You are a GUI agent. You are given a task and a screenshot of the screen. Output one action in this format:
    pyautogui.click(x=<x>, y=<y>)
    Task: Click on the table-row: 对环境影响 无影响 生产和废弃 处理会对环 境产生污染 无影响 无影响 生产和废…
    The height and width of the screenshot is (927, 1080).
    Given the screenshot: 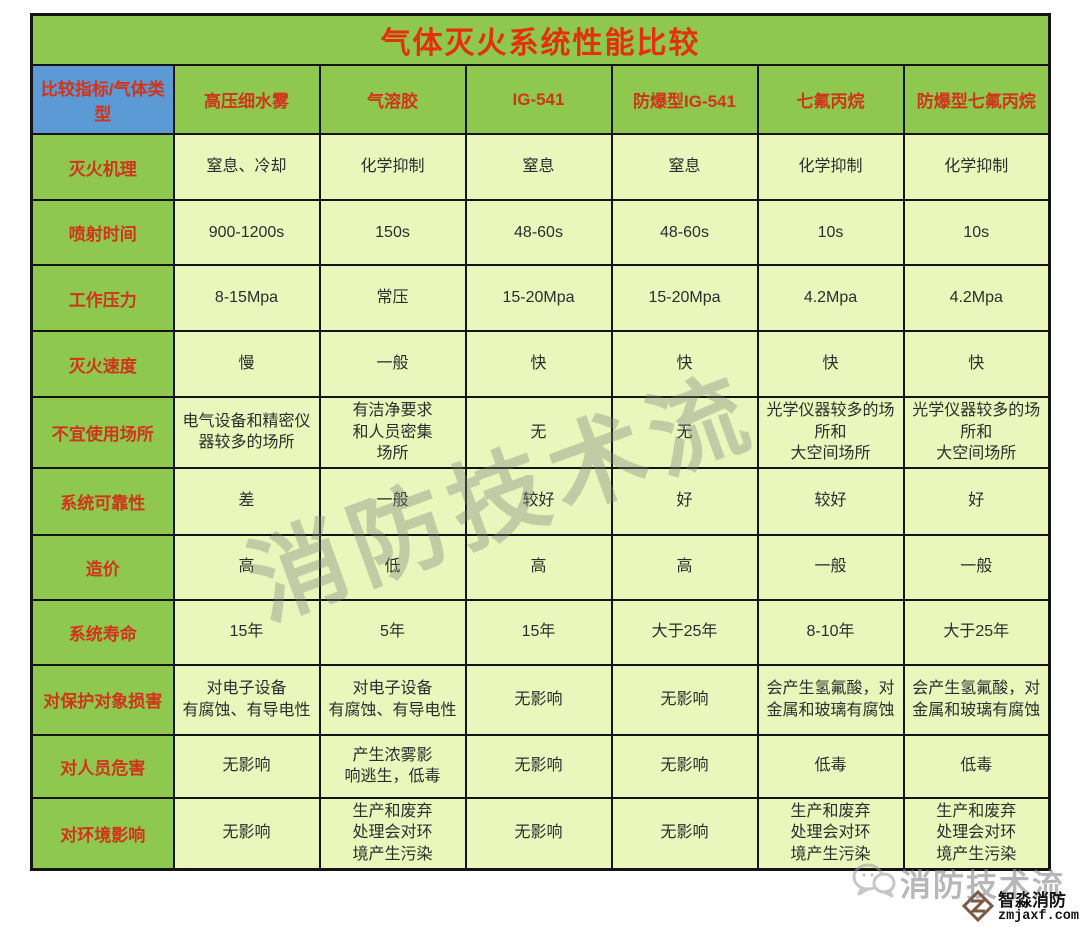 What is the action you would take?
    pyautogui.click(x=540, y=833)
    